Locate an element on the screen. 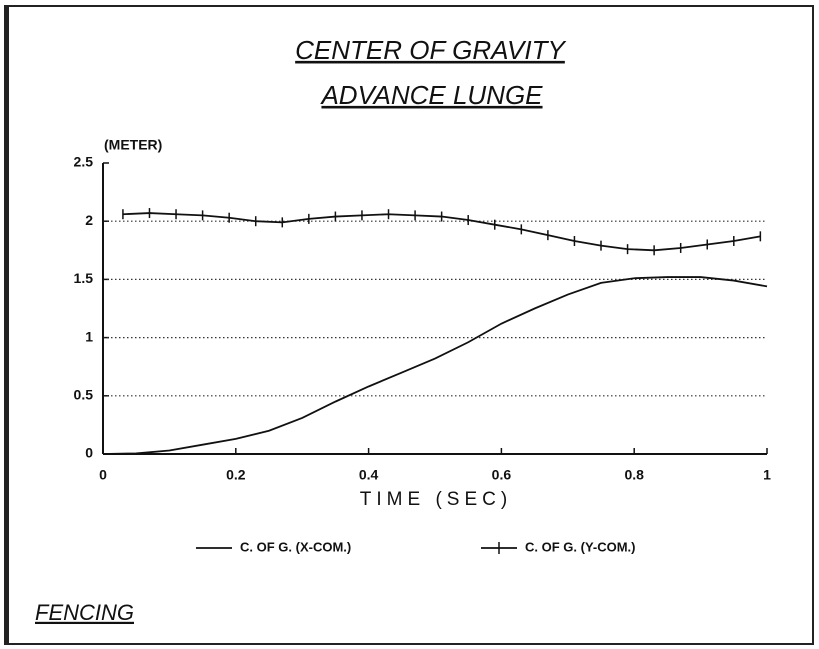 The height and width of the screenshot is (649, 819). footer: FENCING is located at coordinates (84, 612).